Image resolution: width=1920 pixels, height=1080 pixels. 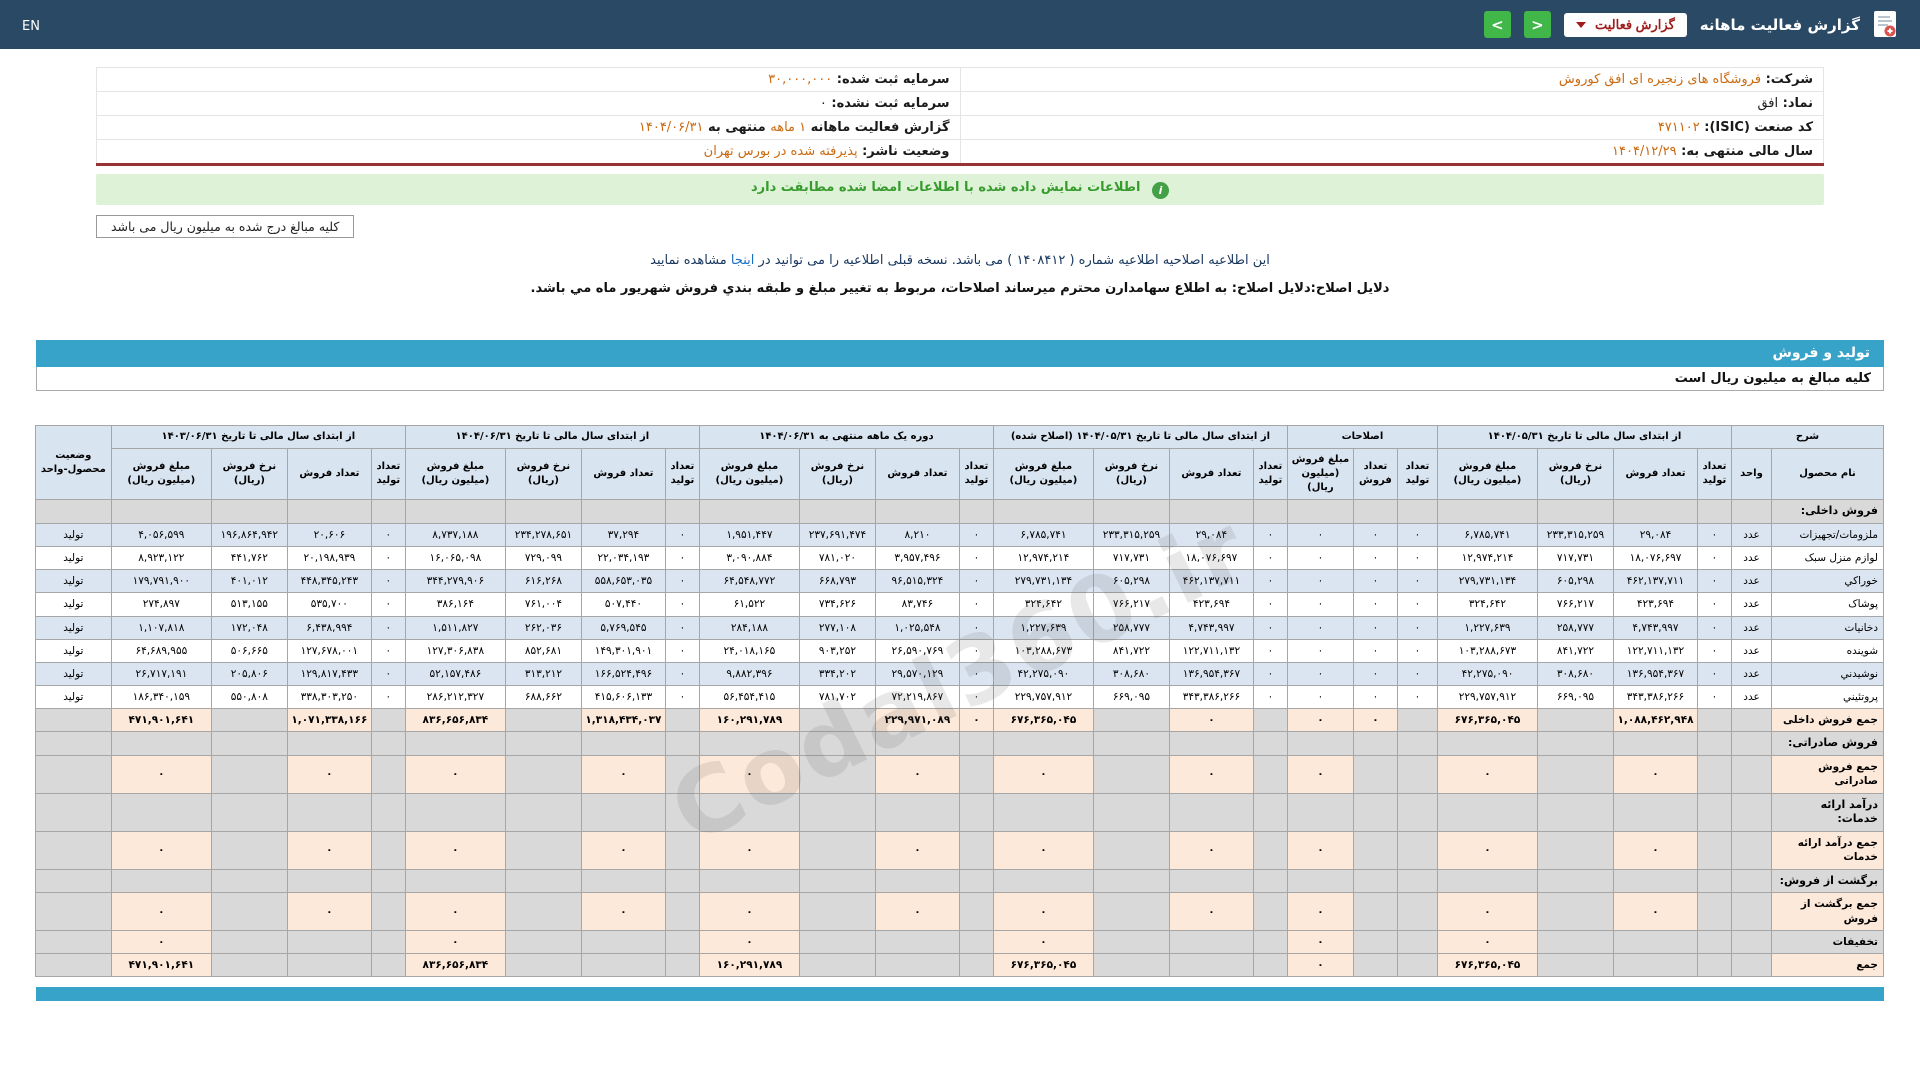 I want to click on value-cell: ۲۷۴,۸۹۷, so click(x=161, y=604).